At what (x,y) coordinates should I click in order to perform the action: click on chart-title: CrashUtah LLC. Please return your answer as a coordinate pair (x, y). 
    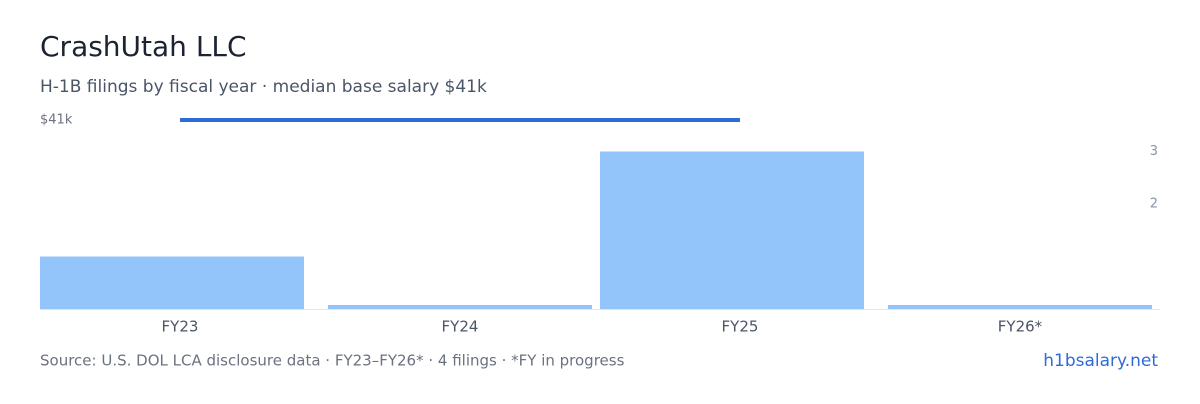
    Looking at the image, I should click on (143, 46).